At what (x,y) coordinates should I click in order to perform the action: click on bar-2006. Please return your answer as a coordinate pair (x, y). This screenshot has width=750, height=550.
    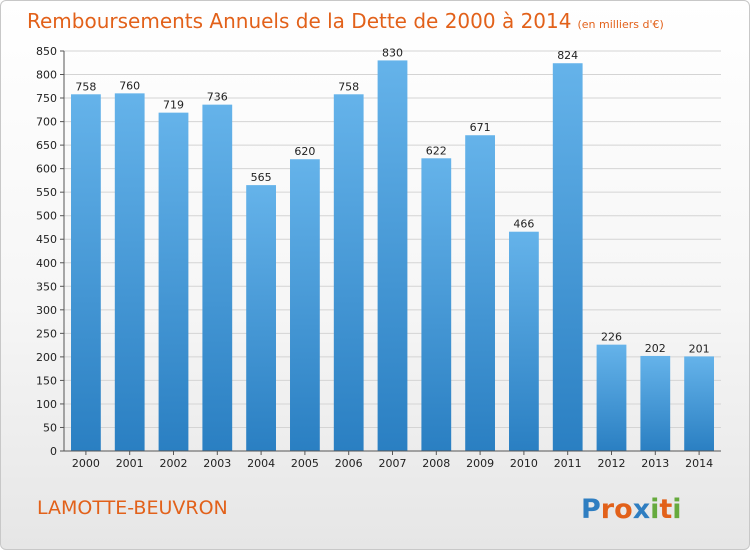
    Looking at the image, I should click on (348, 272).